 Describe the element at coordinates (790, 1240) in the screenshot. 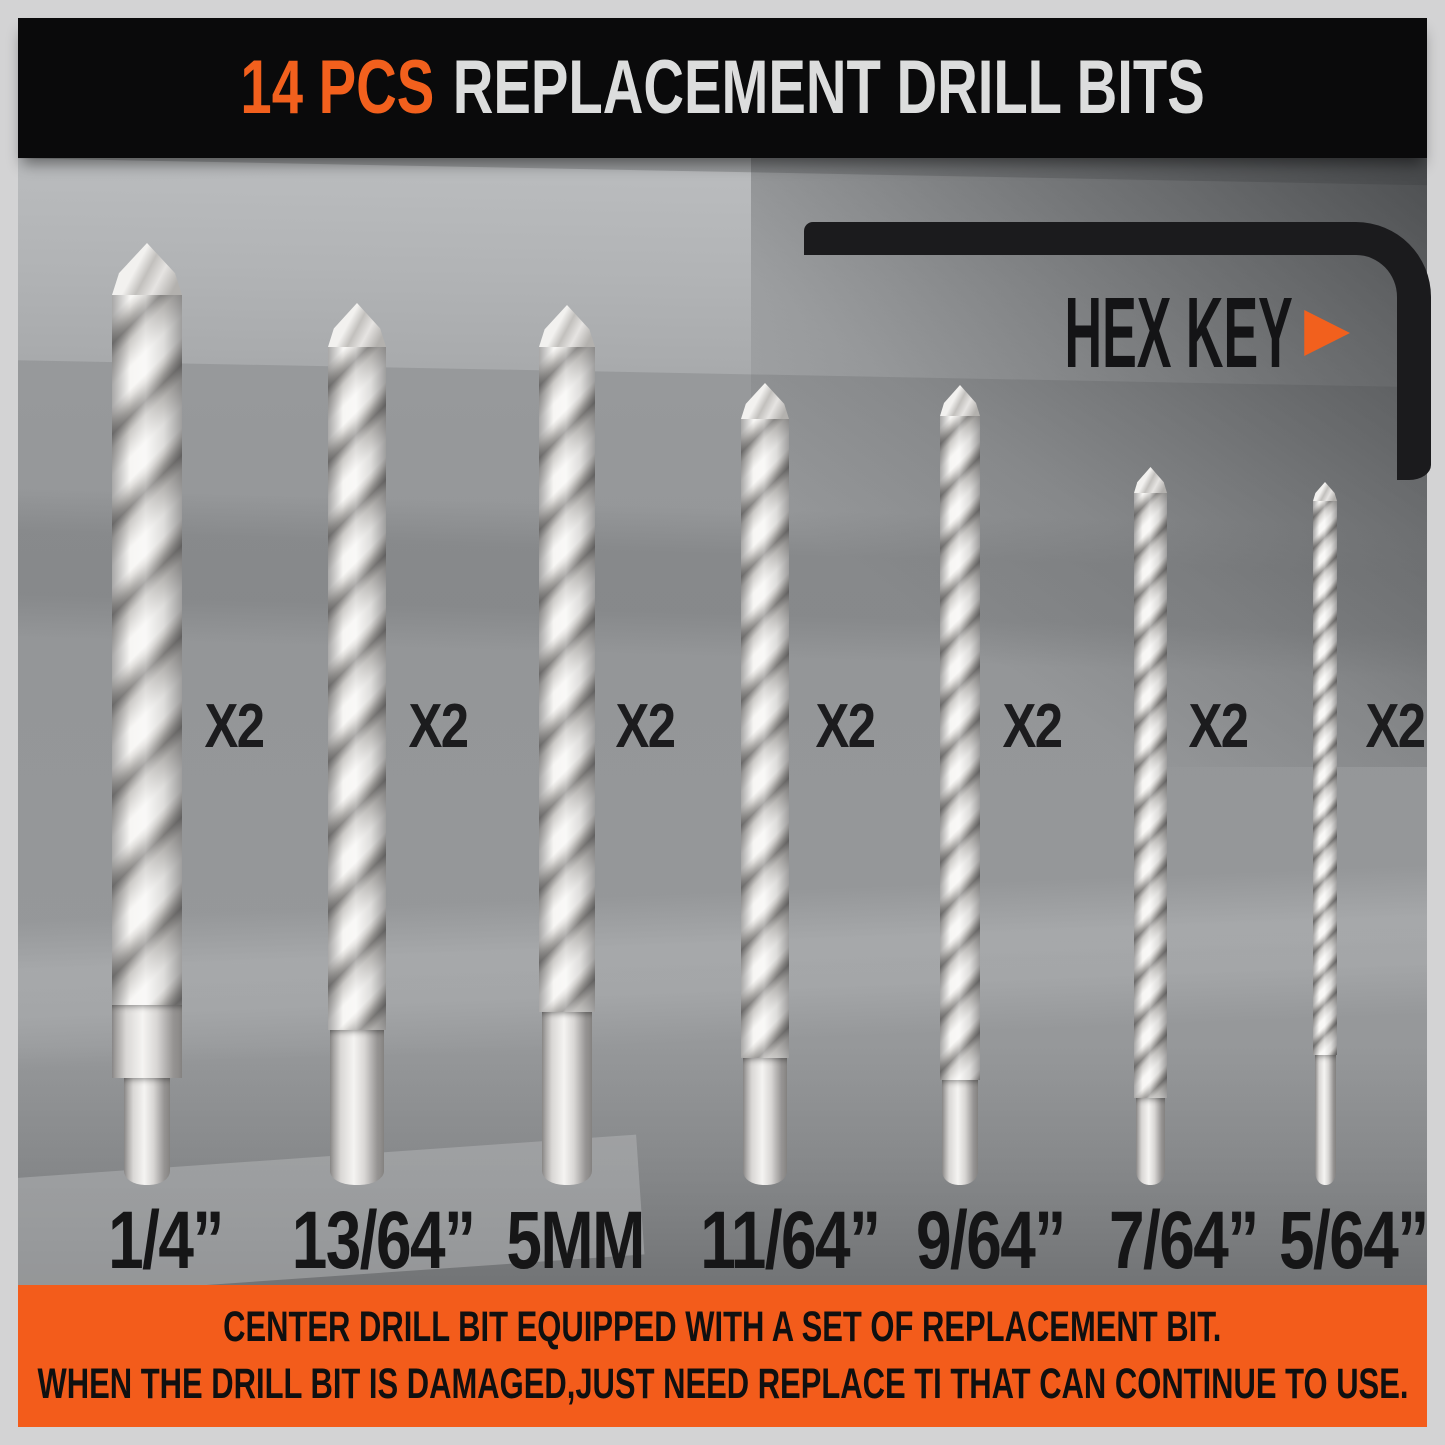

I see `size-label-4: 11/64”` at that location.